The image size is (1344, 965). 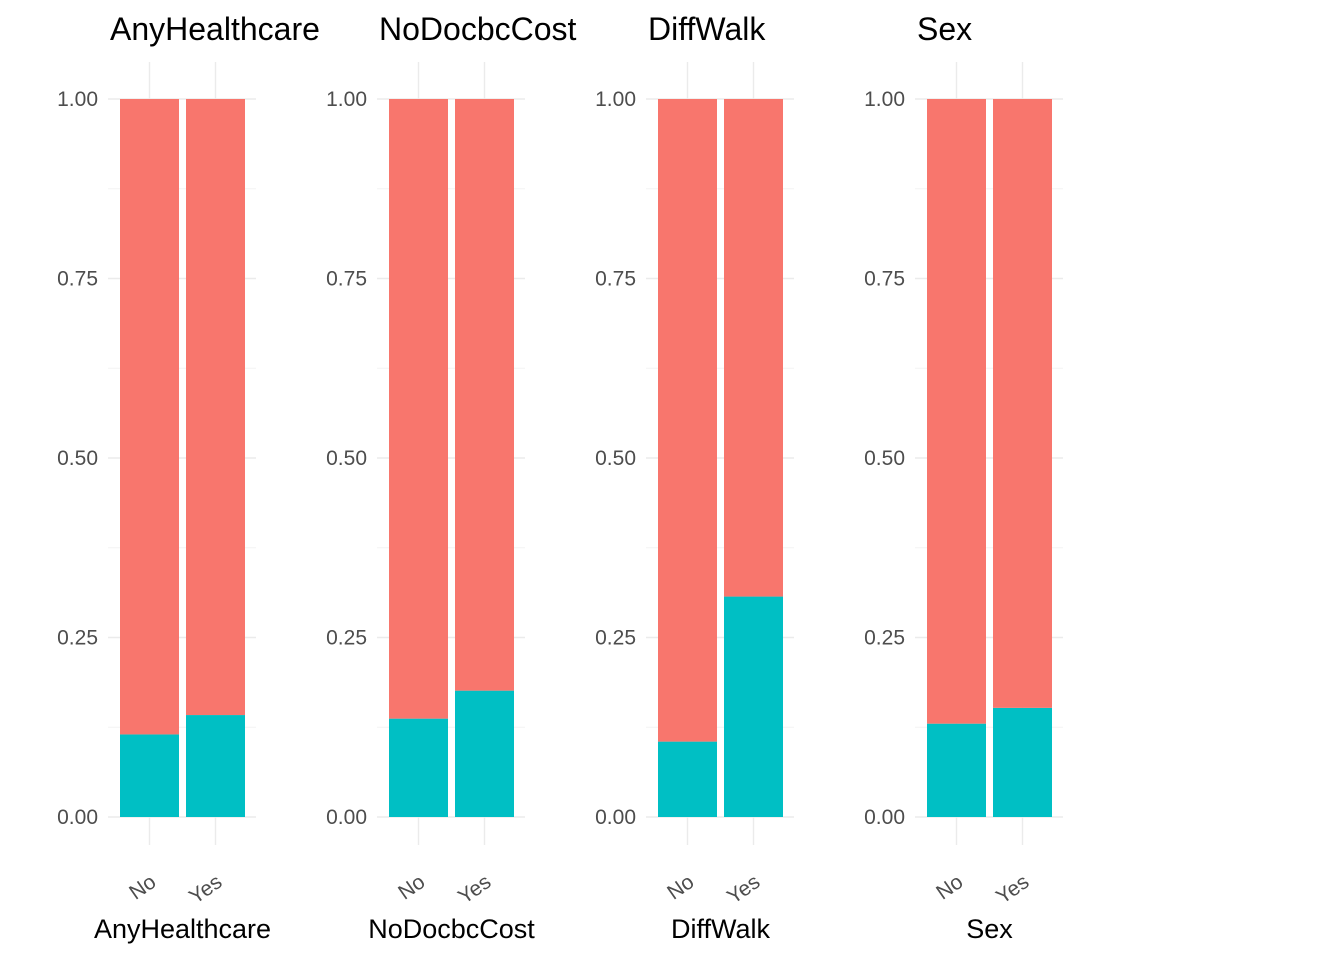 I want to click on panel-title: DiffWalk, so click(x=707, y=29).